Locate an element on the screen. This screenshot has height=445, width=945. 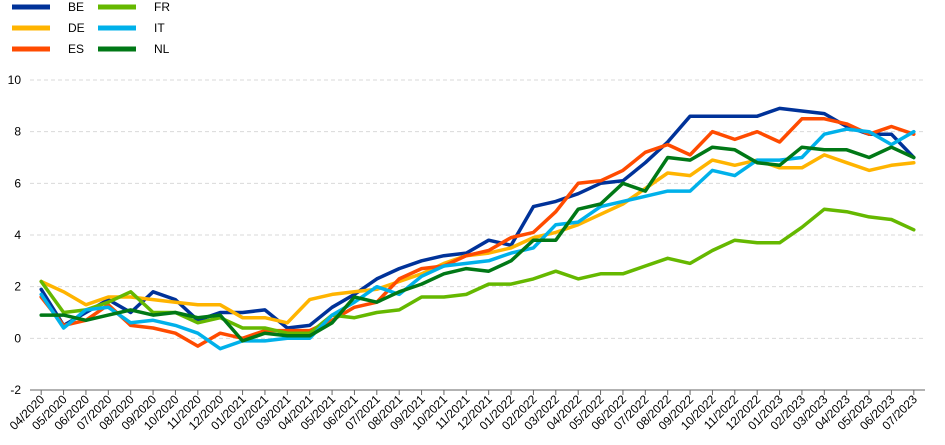
legend: BE DE ES FR IT NL is located at coordinates (91, 28).